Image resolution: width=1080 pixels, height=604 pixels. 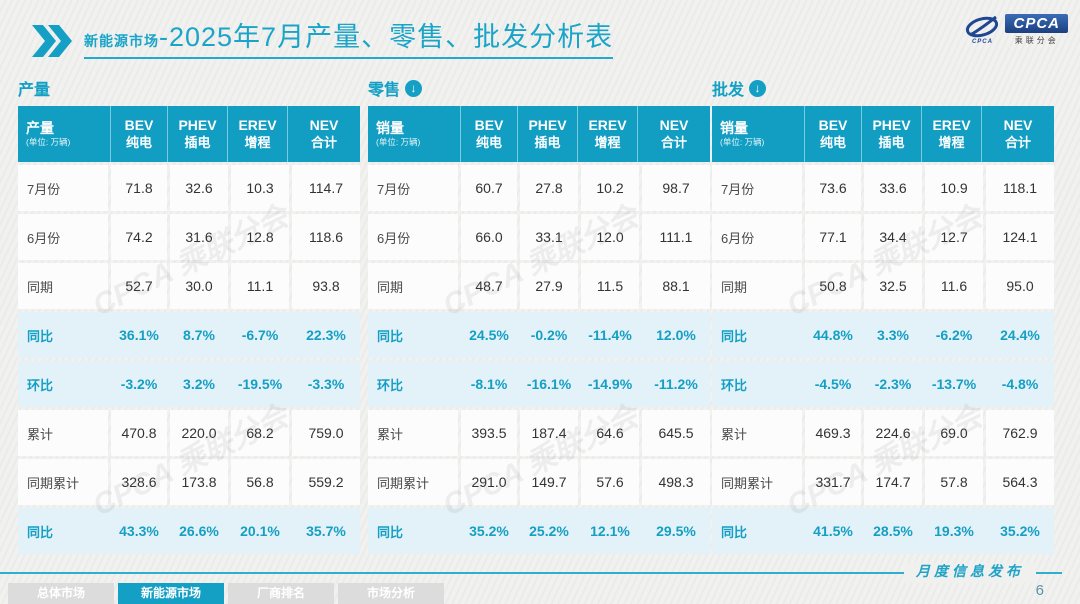 What do you see at coordinates (326, 433) in the screenshot?
I see `value-cell: 759.0` at bounding box center [326, 433].